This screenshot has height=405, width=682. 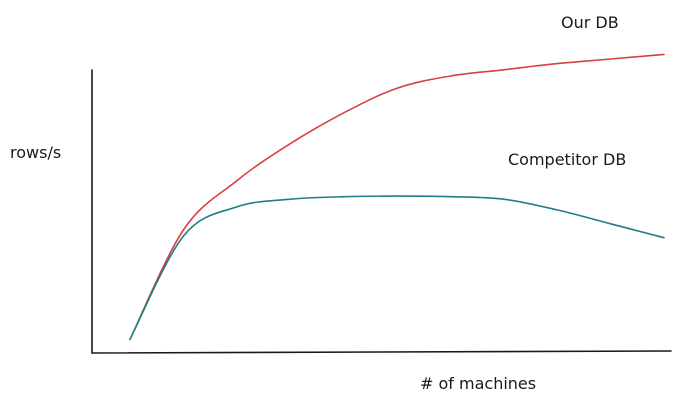 What do you see at coordinates (590, 22) in the screenshot?
I see `series-label-our-db: Our DB` at bounding box center [590, 22].